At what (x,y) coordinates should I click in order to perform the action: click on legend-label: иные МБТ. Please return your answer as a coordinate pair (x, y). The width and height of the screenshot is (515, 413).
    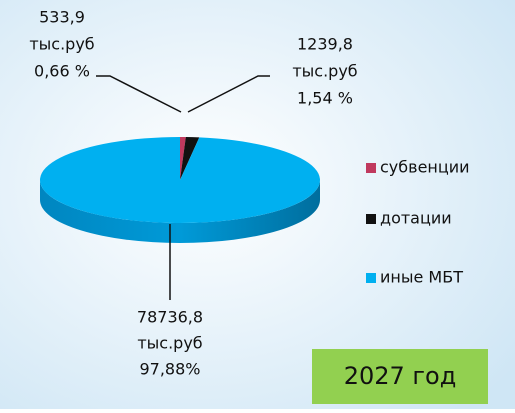
    Looking at the image, I should click on (421, 277).